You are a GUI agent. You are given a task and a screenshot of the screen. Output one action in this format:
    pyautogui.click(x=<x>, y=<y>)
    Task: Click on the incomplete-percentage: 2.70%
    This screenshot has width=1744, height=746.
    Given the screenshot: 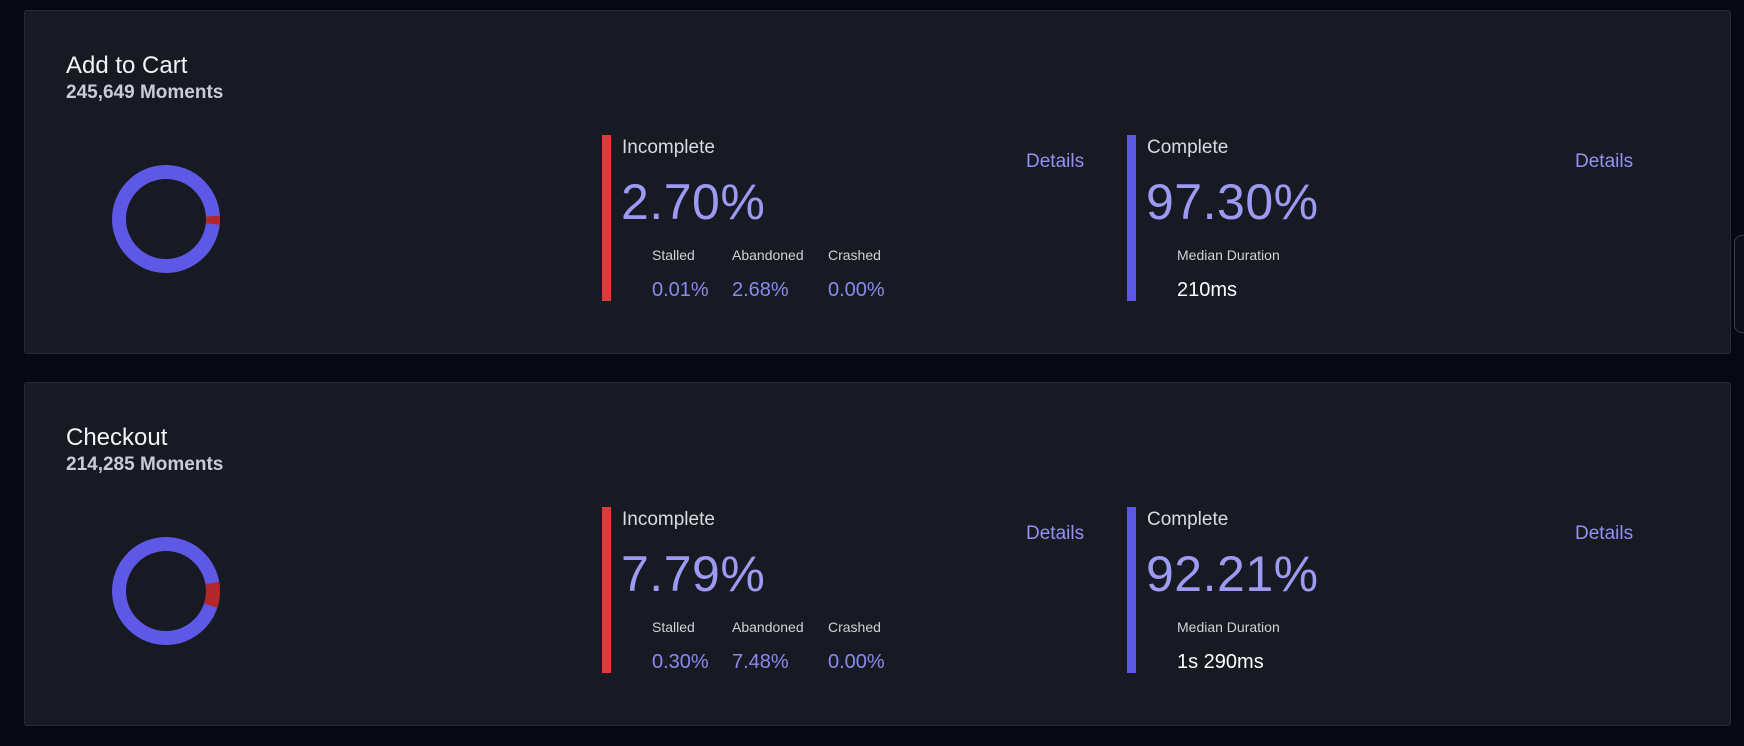 What is the action you would take?
    pyautogui.click(x=693, y=202)
    